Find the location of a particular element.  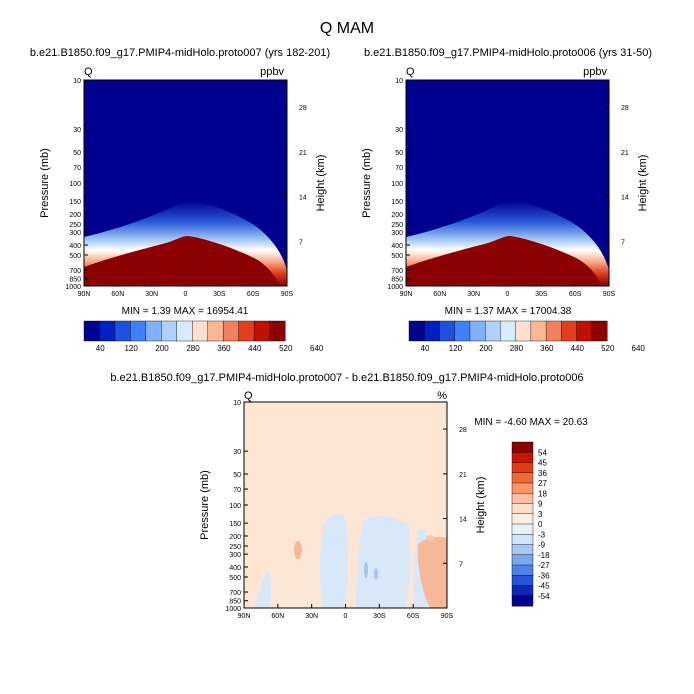

right-axis-label: Height (km) is located at coordinates (643, 183).